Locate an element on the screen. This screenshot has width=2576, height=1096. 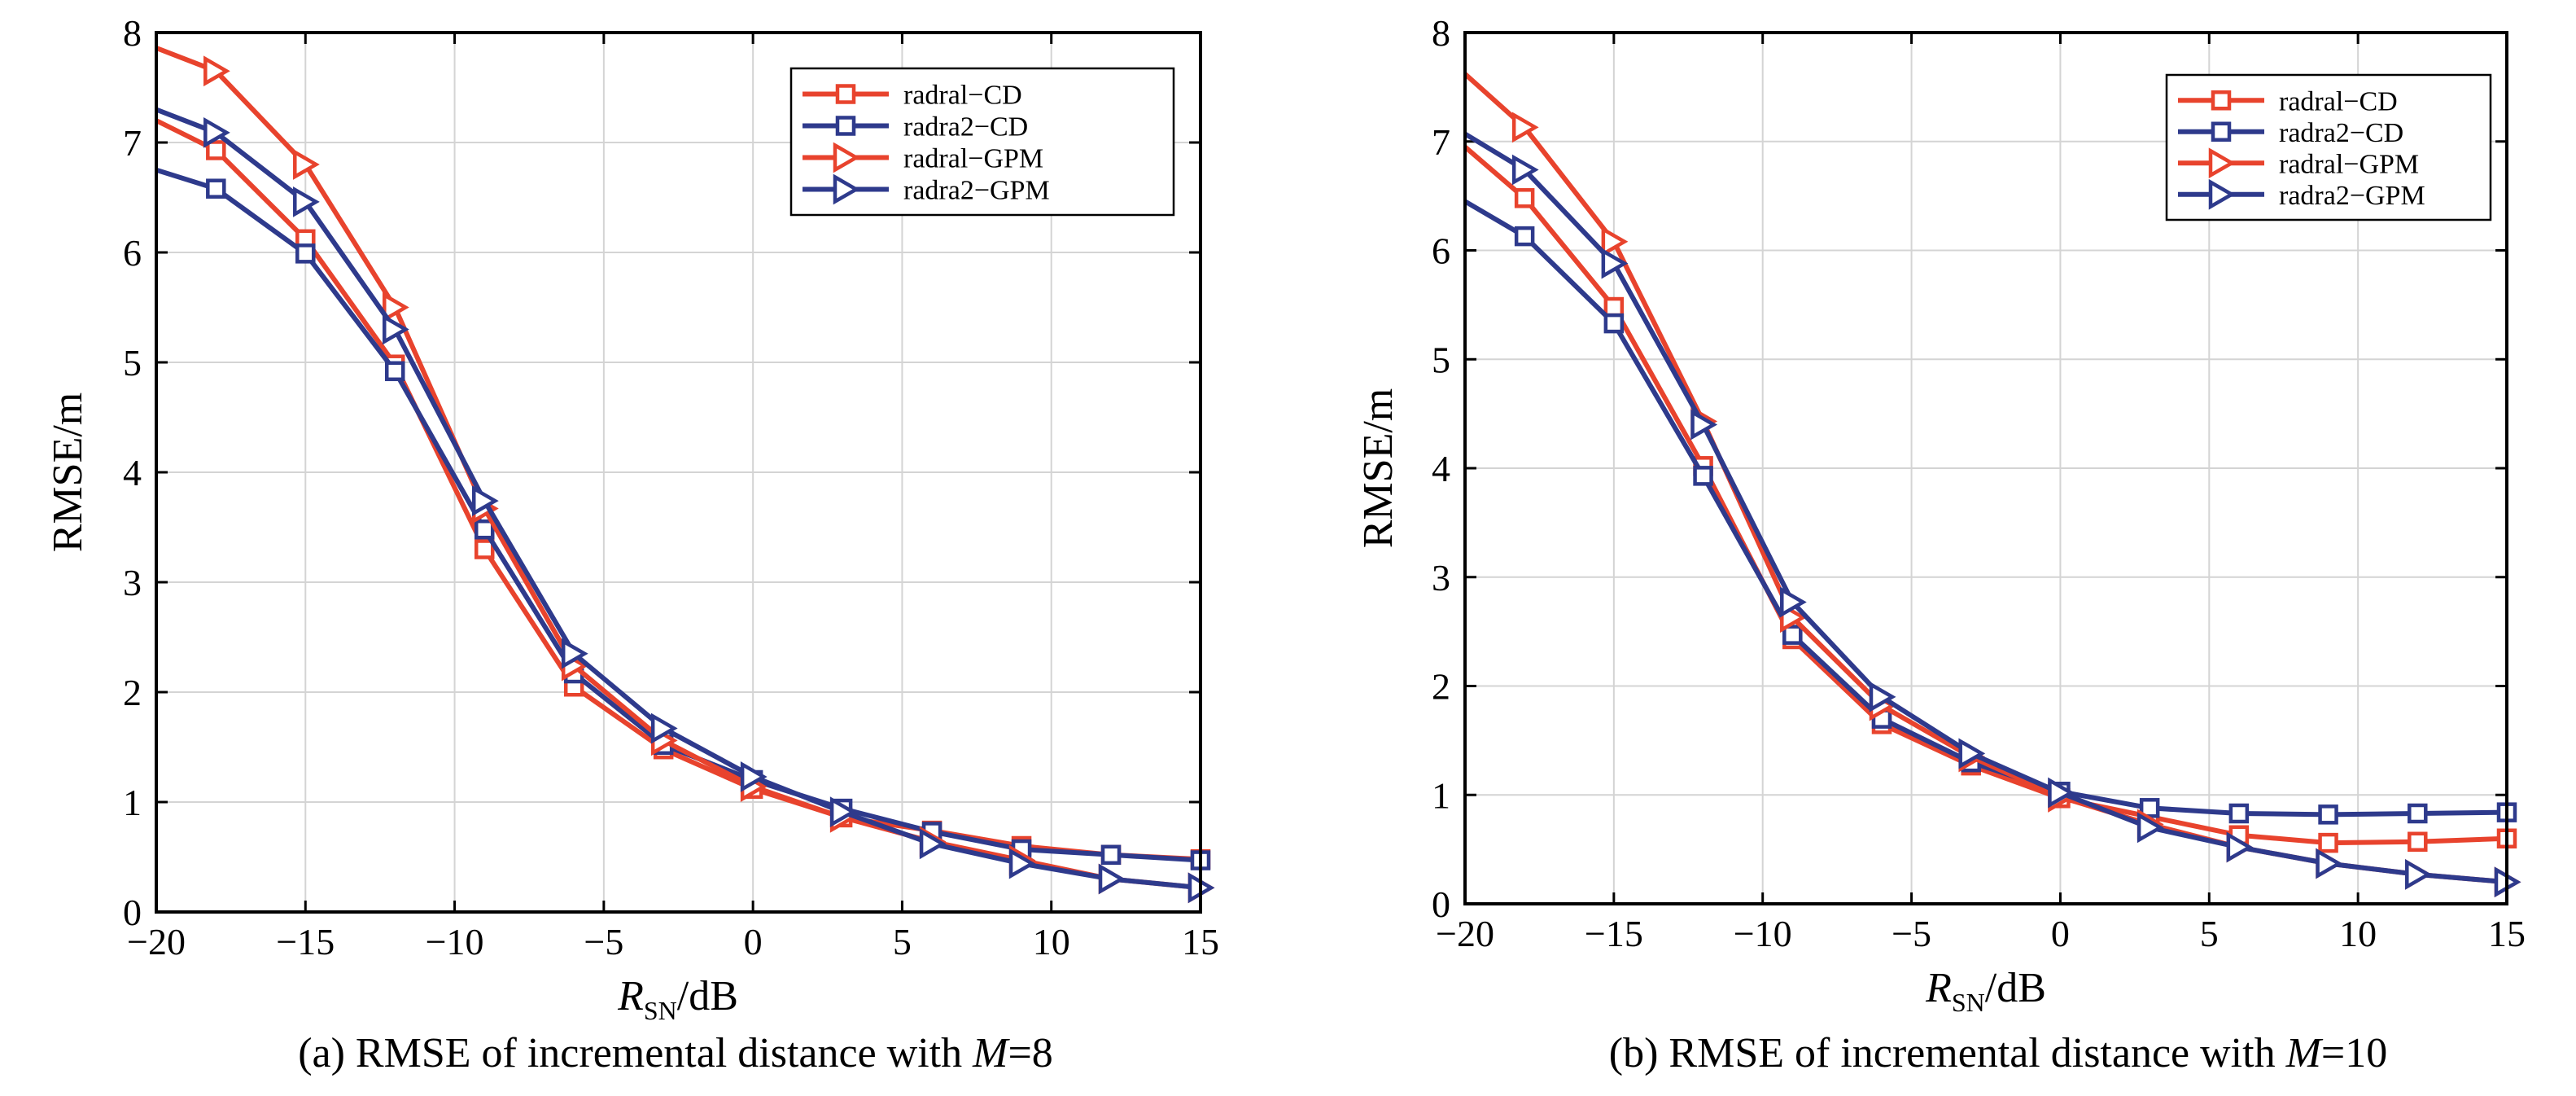
x-tick-label: −15 is located at coordinates (1614, 933).